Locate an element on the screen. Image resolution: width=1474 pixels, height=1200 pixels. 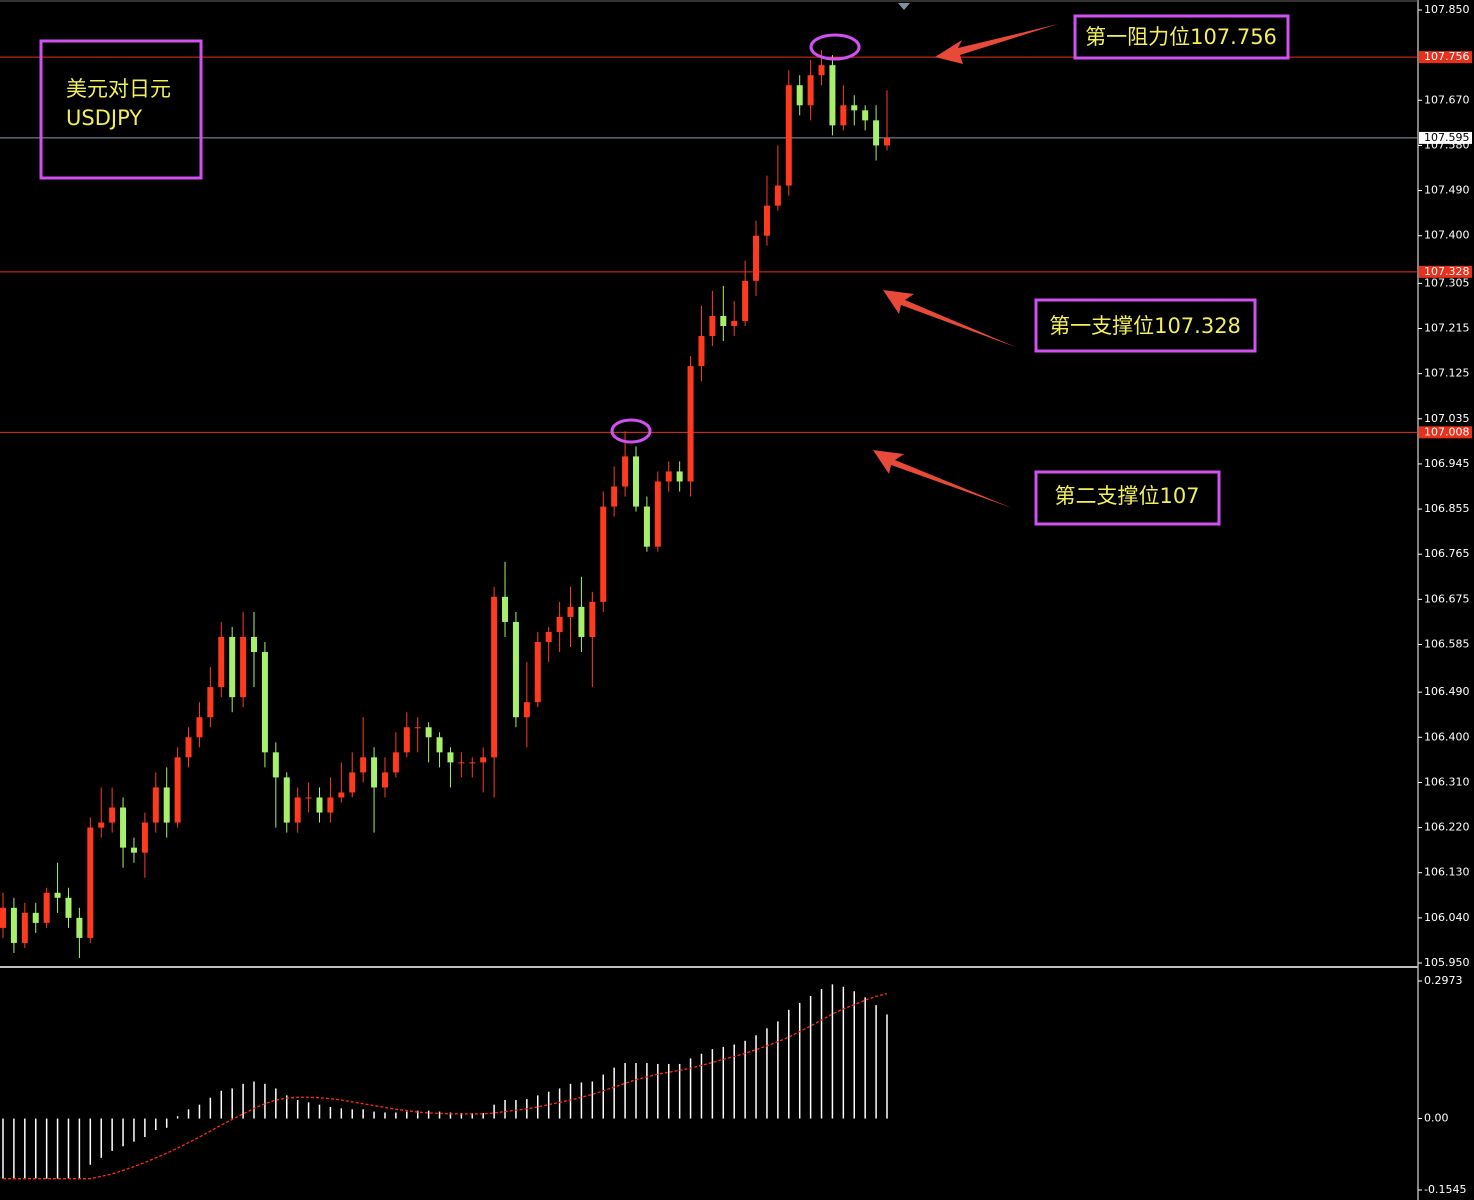
annotation: 第二支撑位107 is located at coordinates (1126, 496).